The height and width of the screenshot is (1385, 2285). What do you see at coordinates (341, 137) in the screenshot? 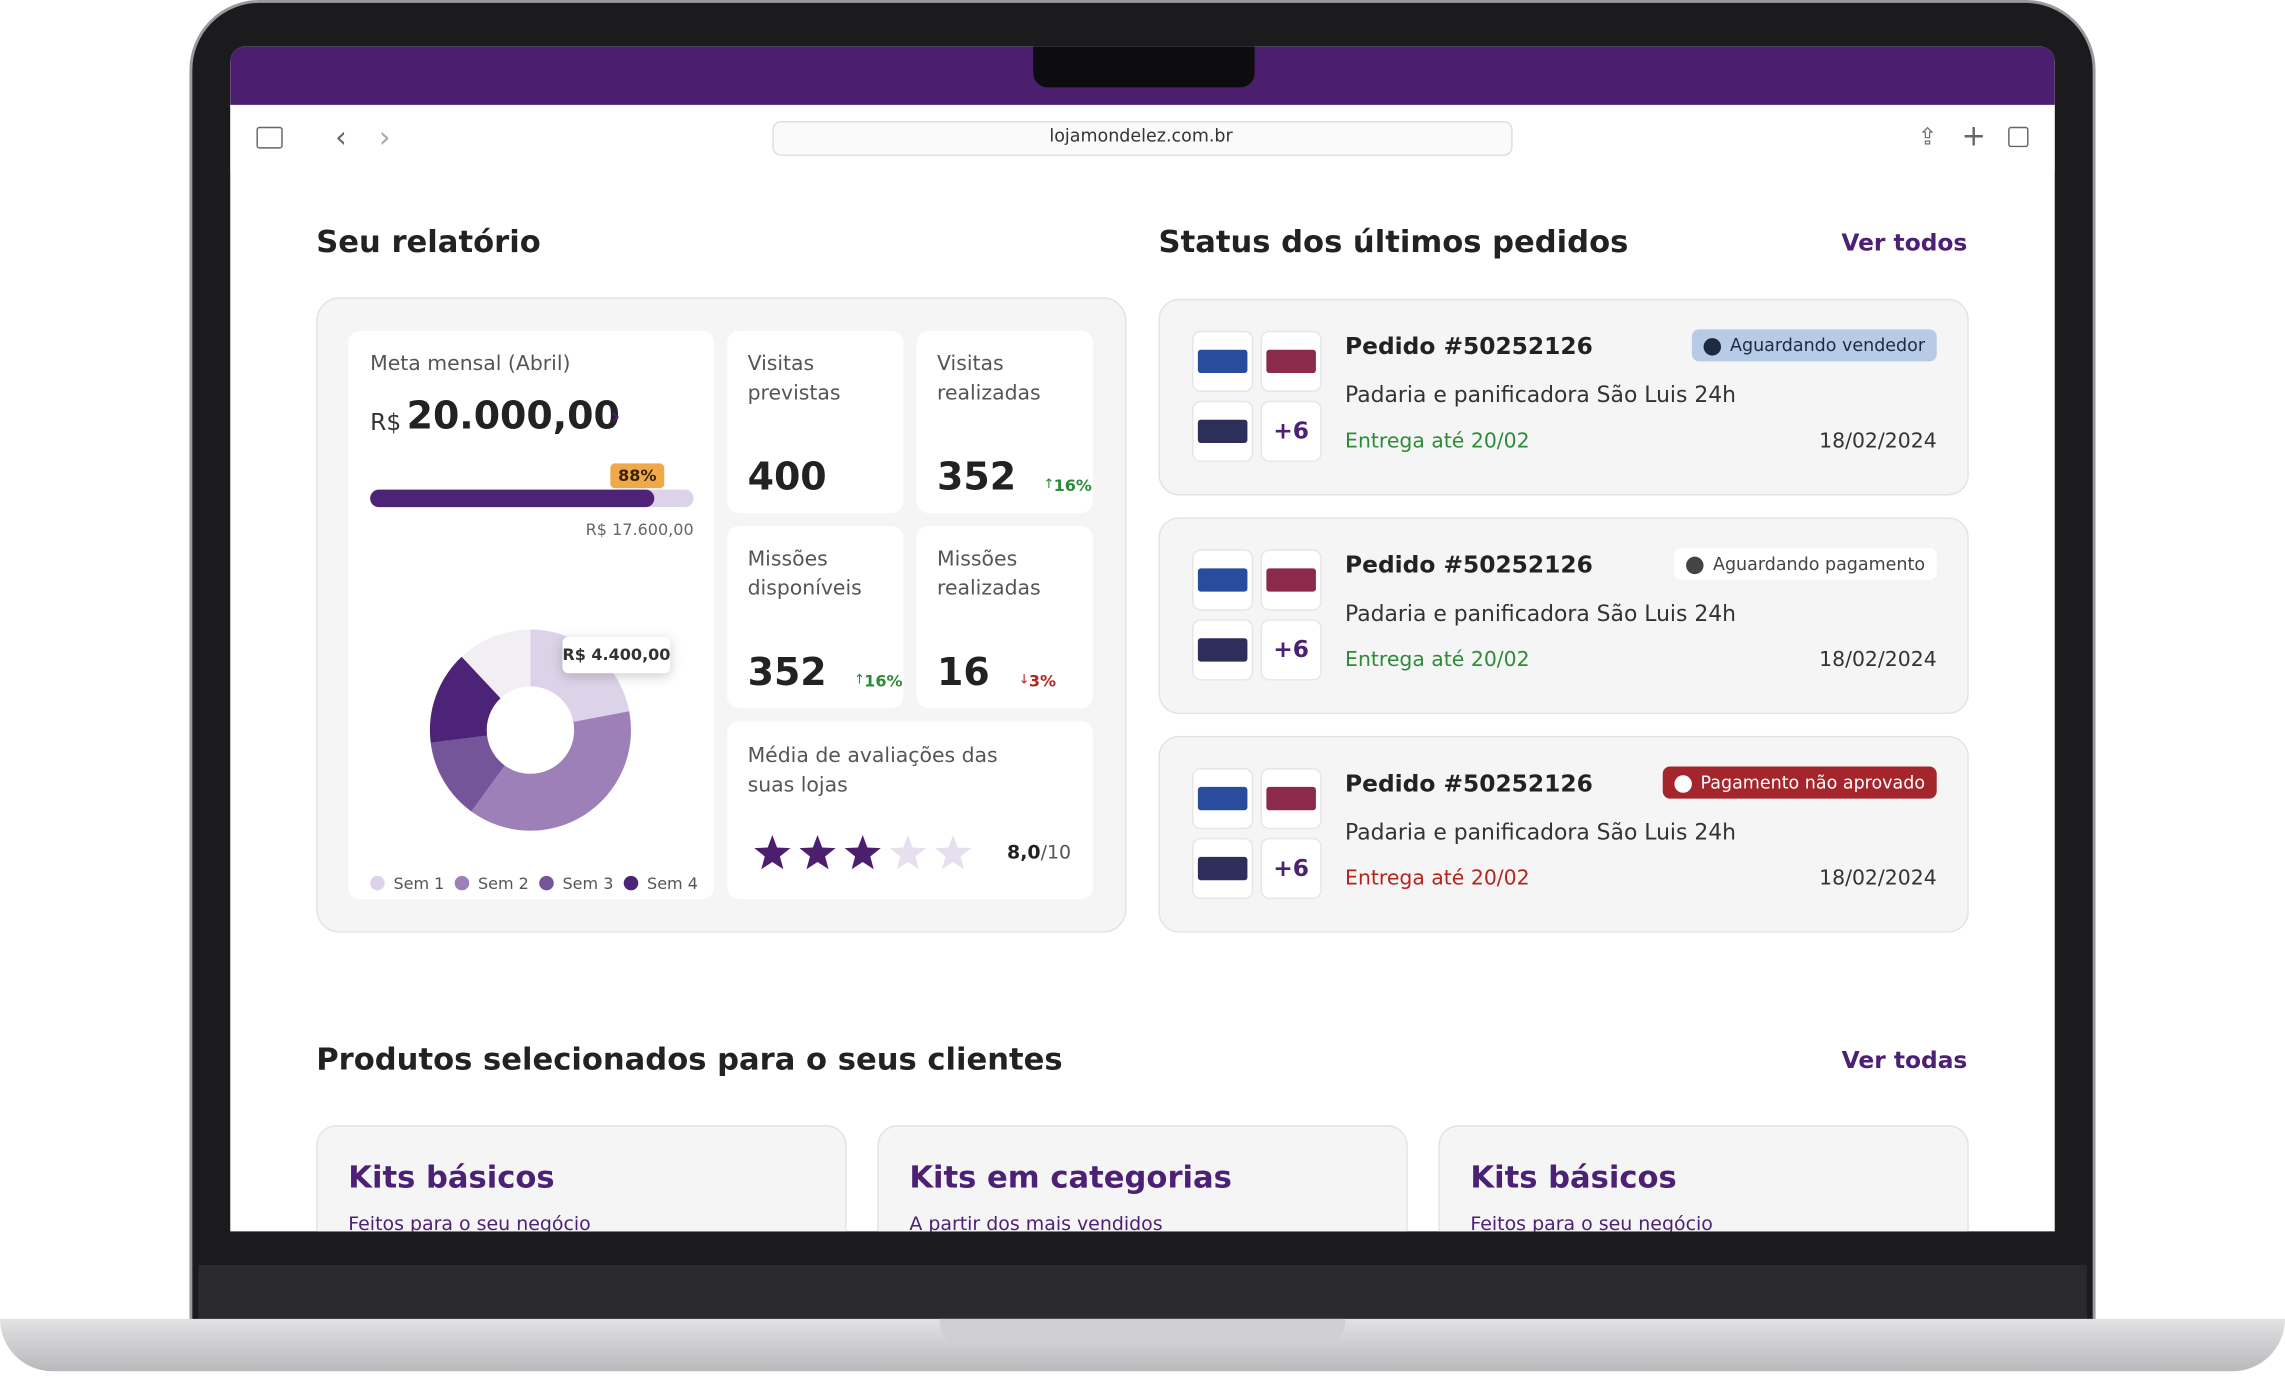
I see `back-button: ‹` at bounding box center [341, 137].